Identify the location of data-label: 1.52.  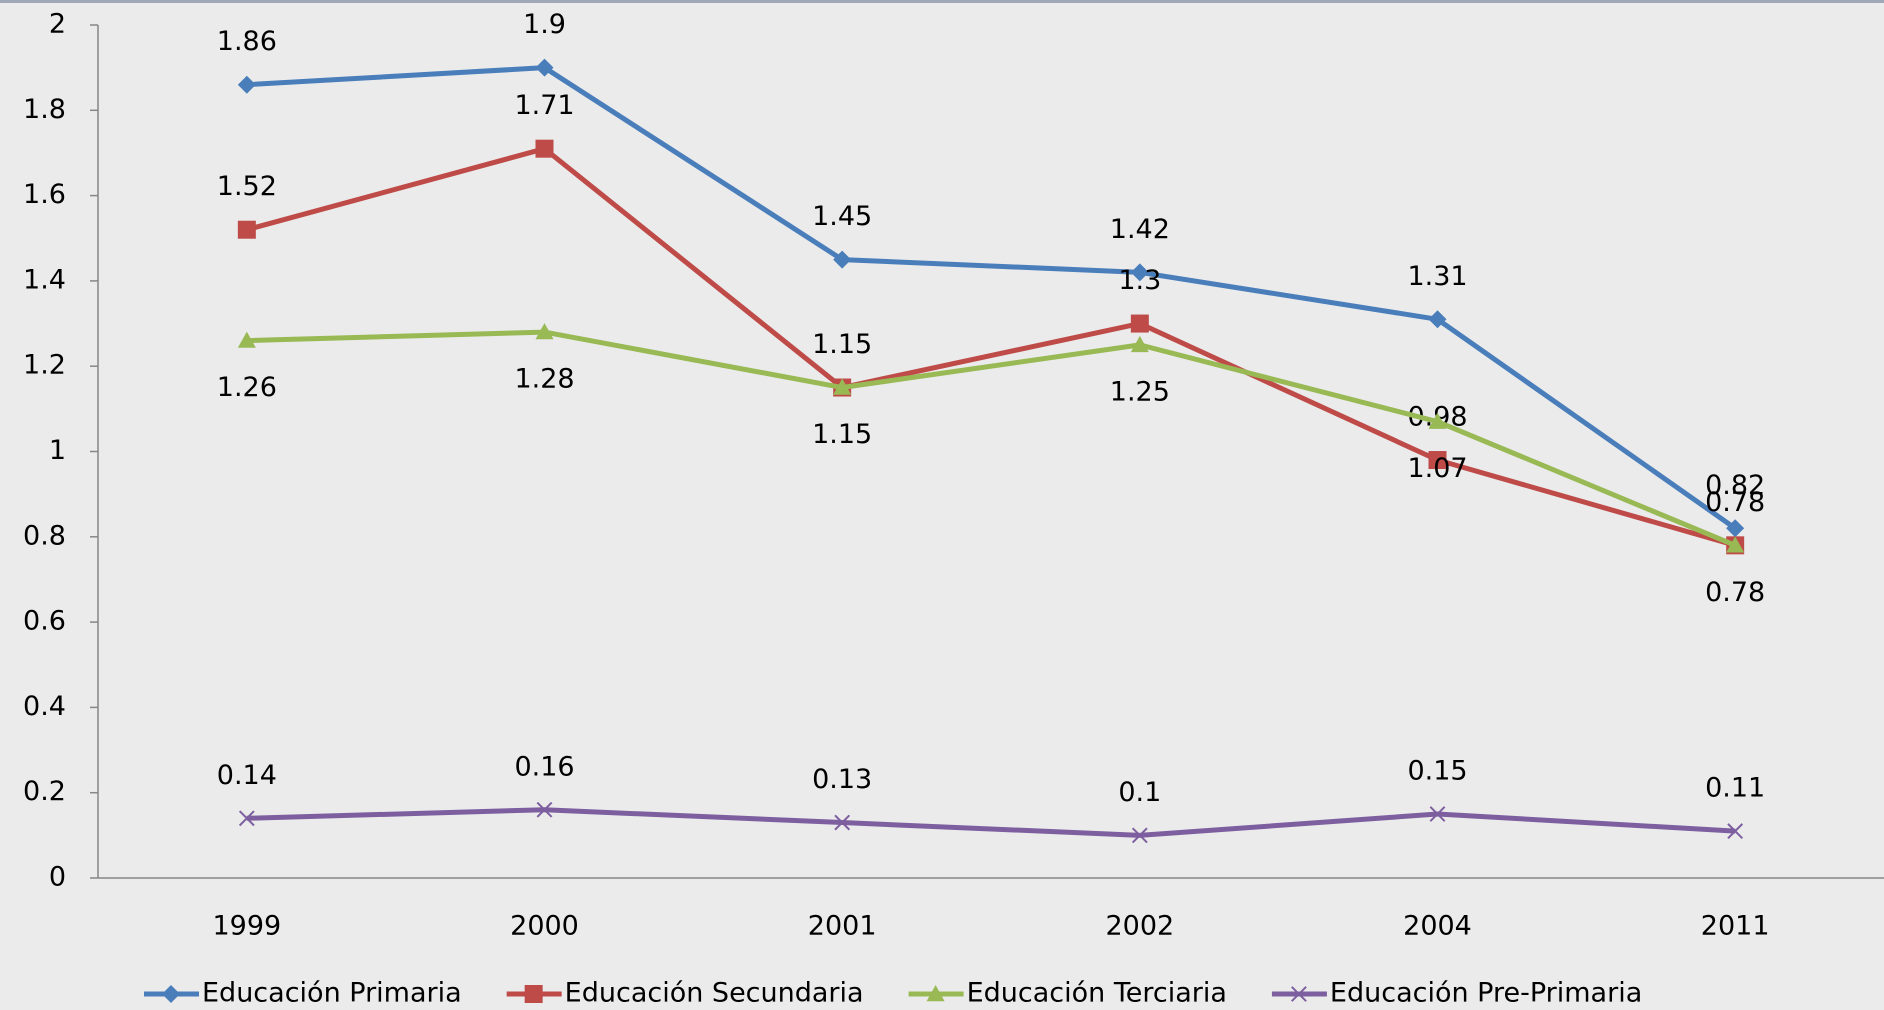
(247, 186).